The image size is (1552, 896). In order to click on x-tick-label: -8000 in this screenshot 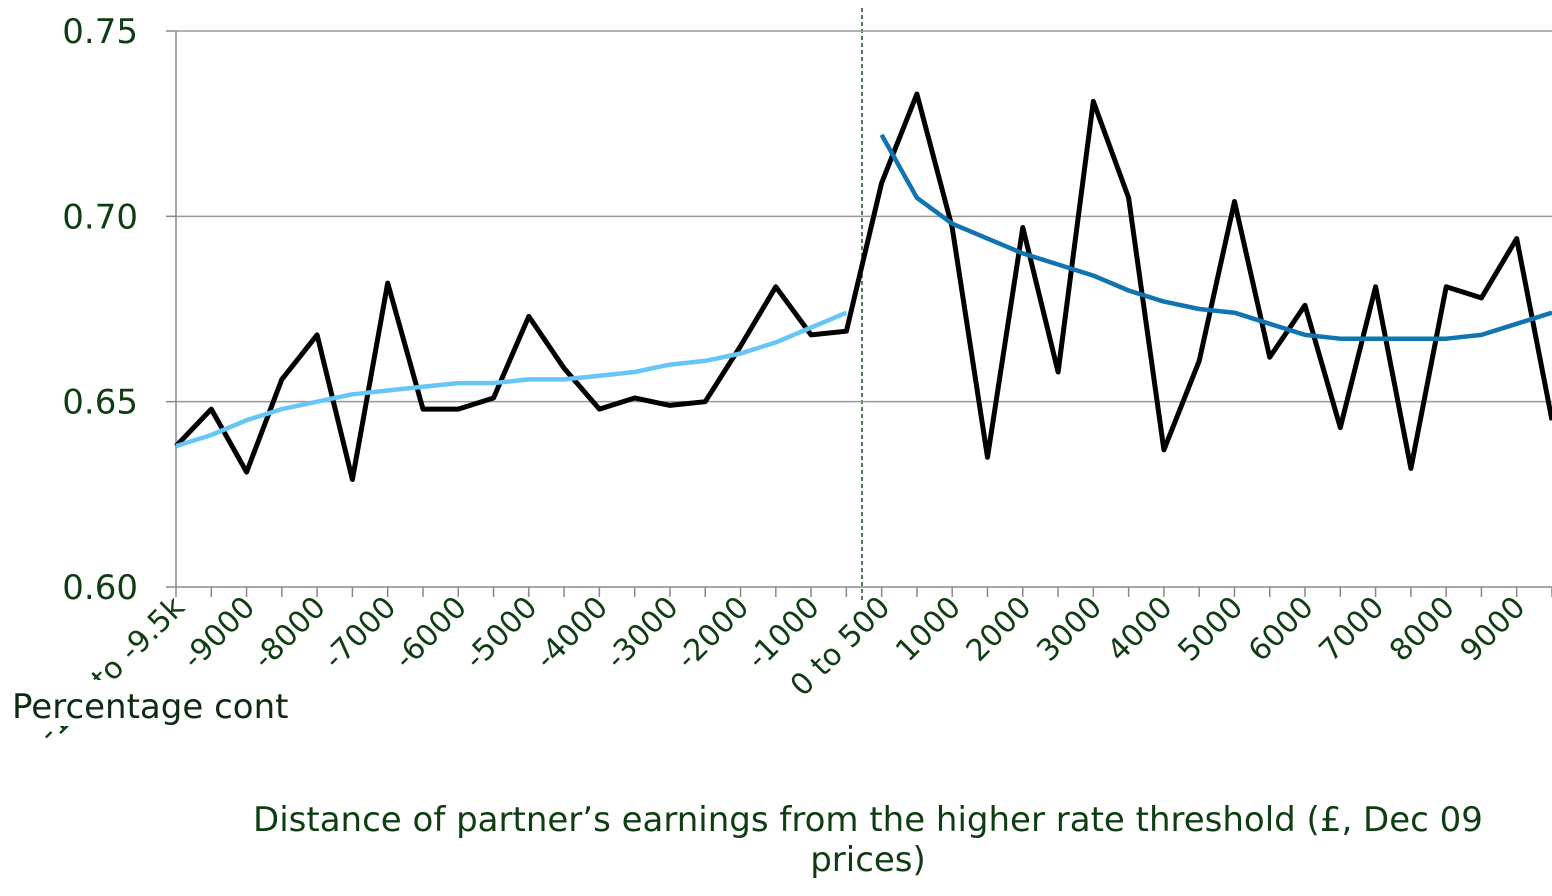, I will do `click(289, 633)`.